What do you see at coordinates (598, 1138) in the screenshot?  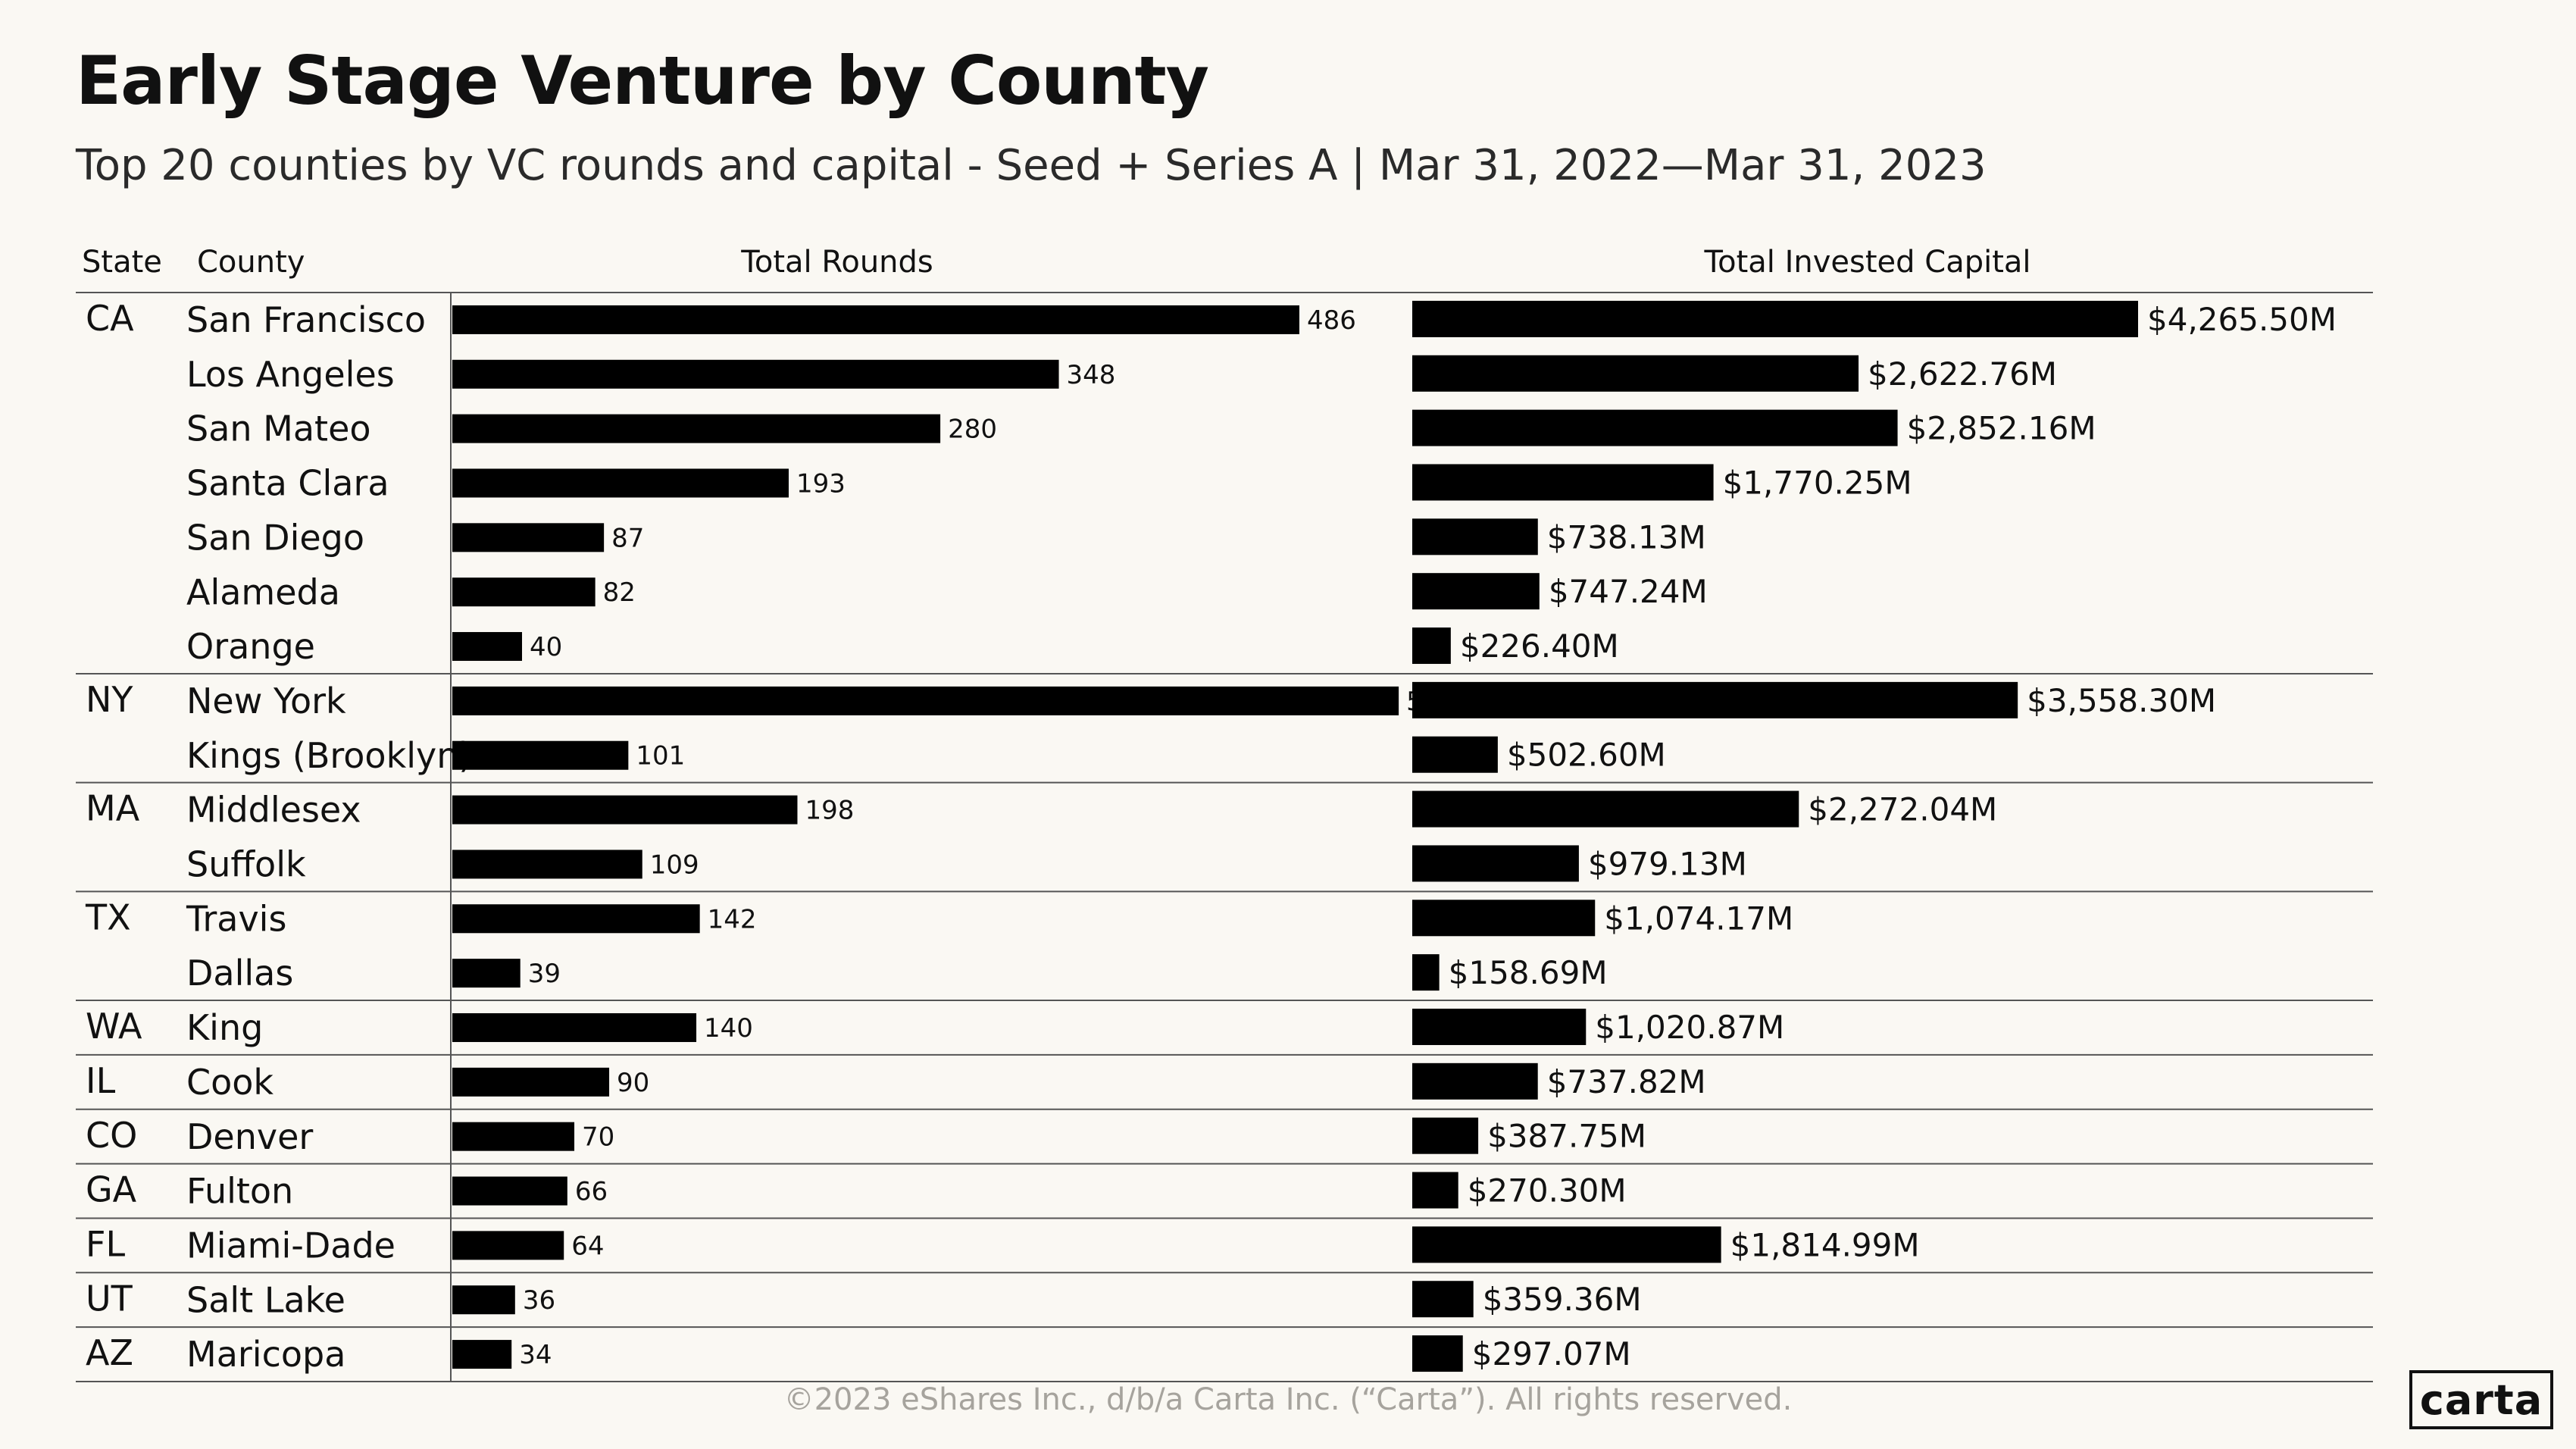 I see `rounds-value-denver: 70` at bounding box center [598, 1138].